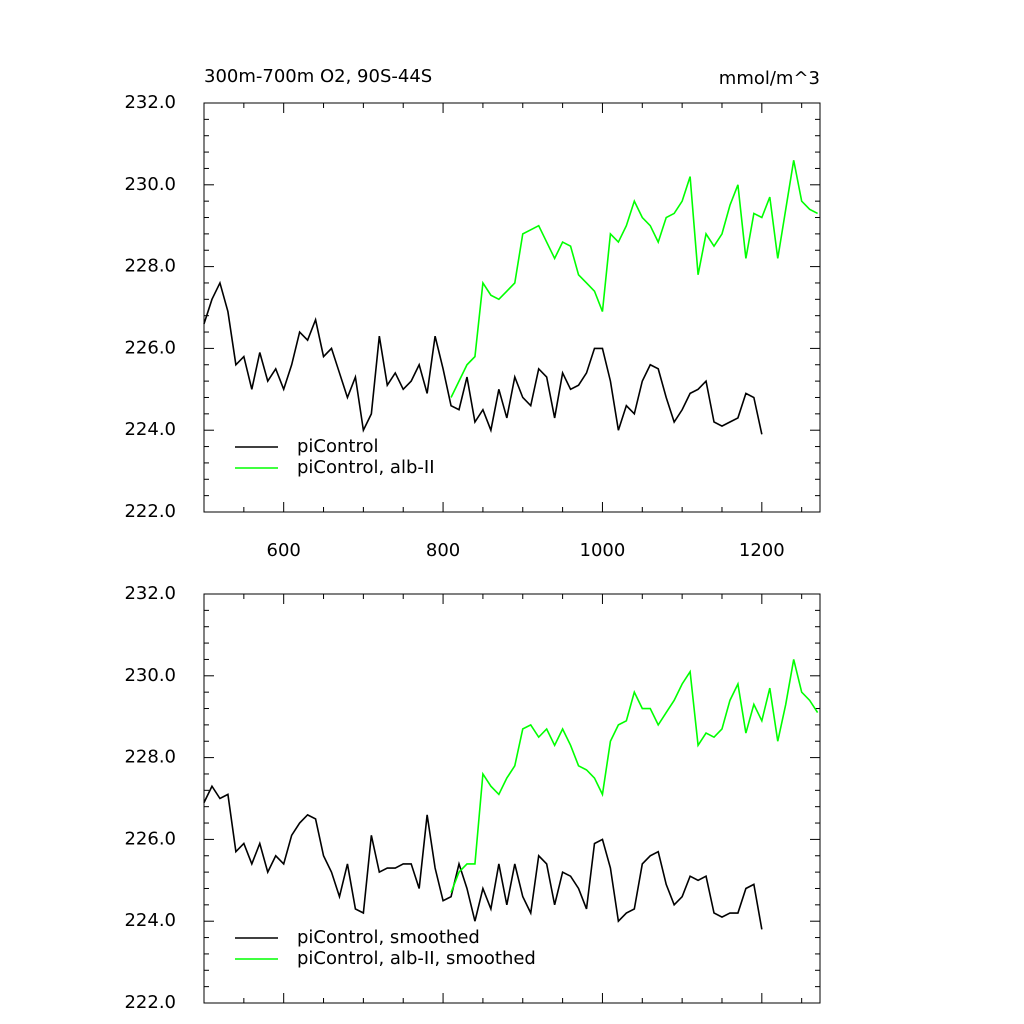  What do you see at coordinates (366, 467) in the screenshot?
I see `legend-label: piControl, alb-II` at bounding box center [366, 467].